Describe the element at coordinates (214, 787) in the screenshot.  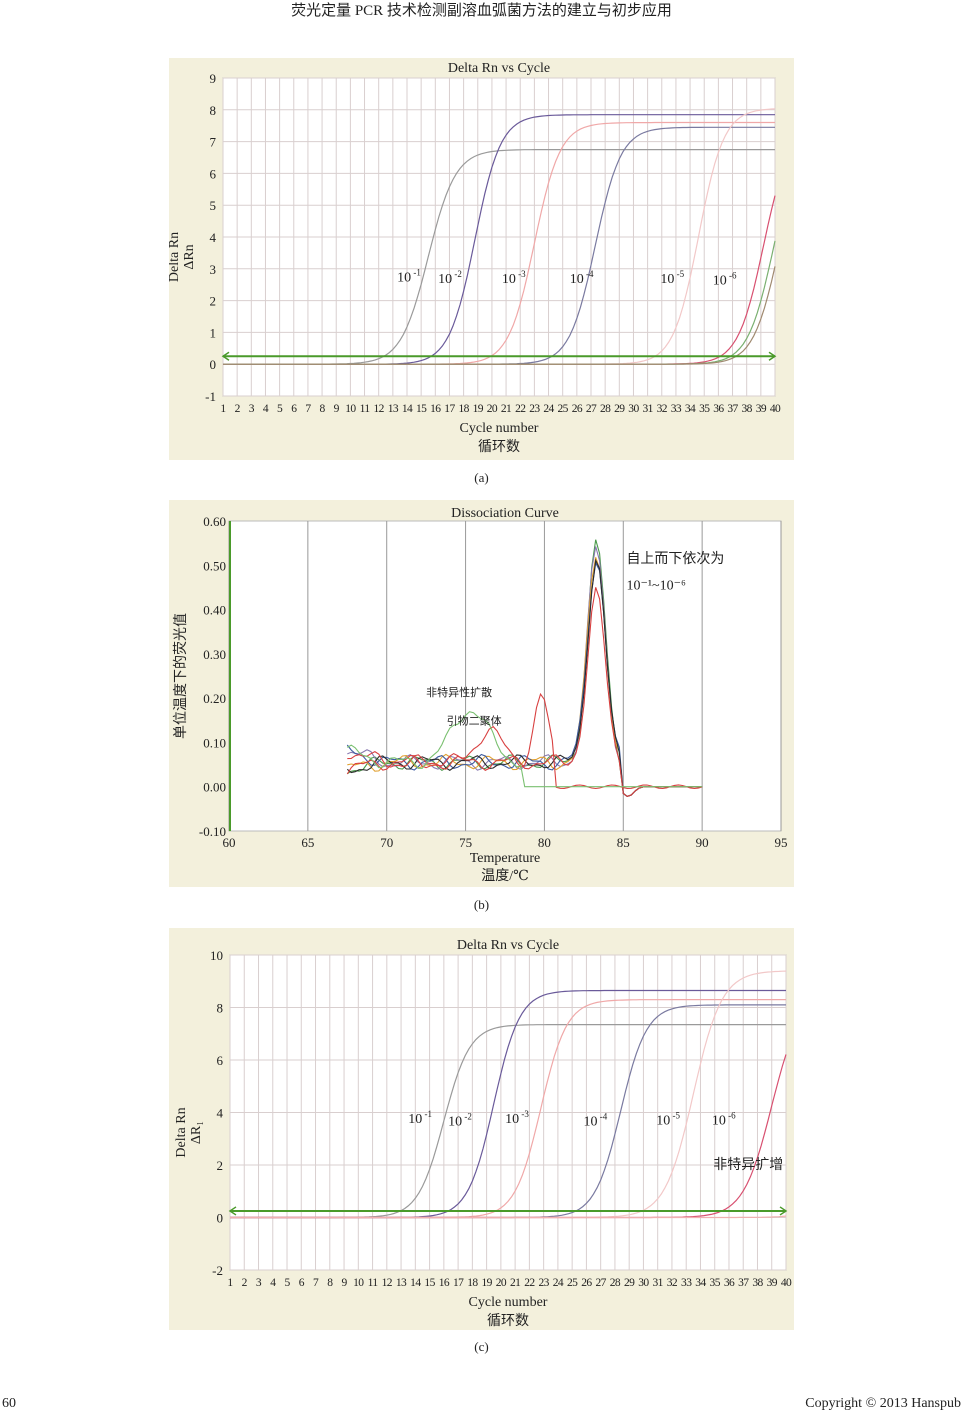
I see `y-tick-label: 0.00` at that location.